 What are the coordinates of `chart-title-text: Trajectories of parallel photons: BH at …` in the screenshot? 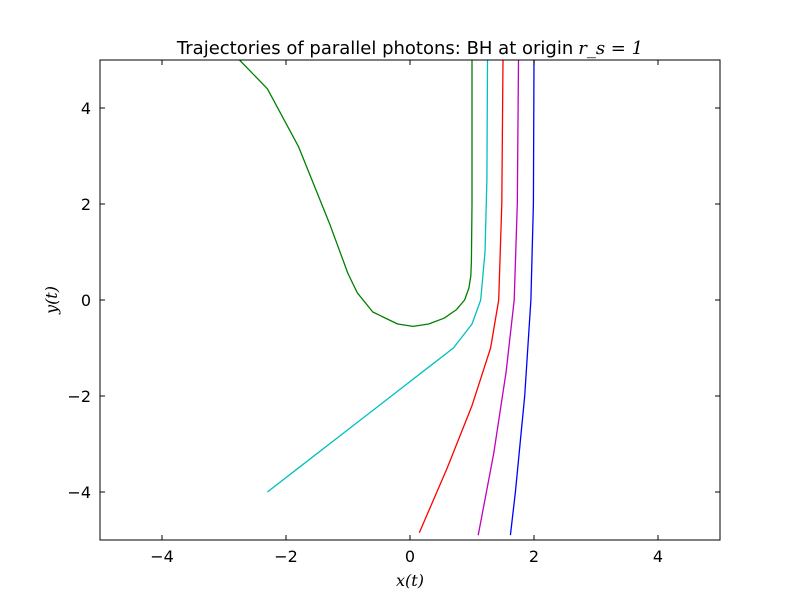 It's located at (374, 48).